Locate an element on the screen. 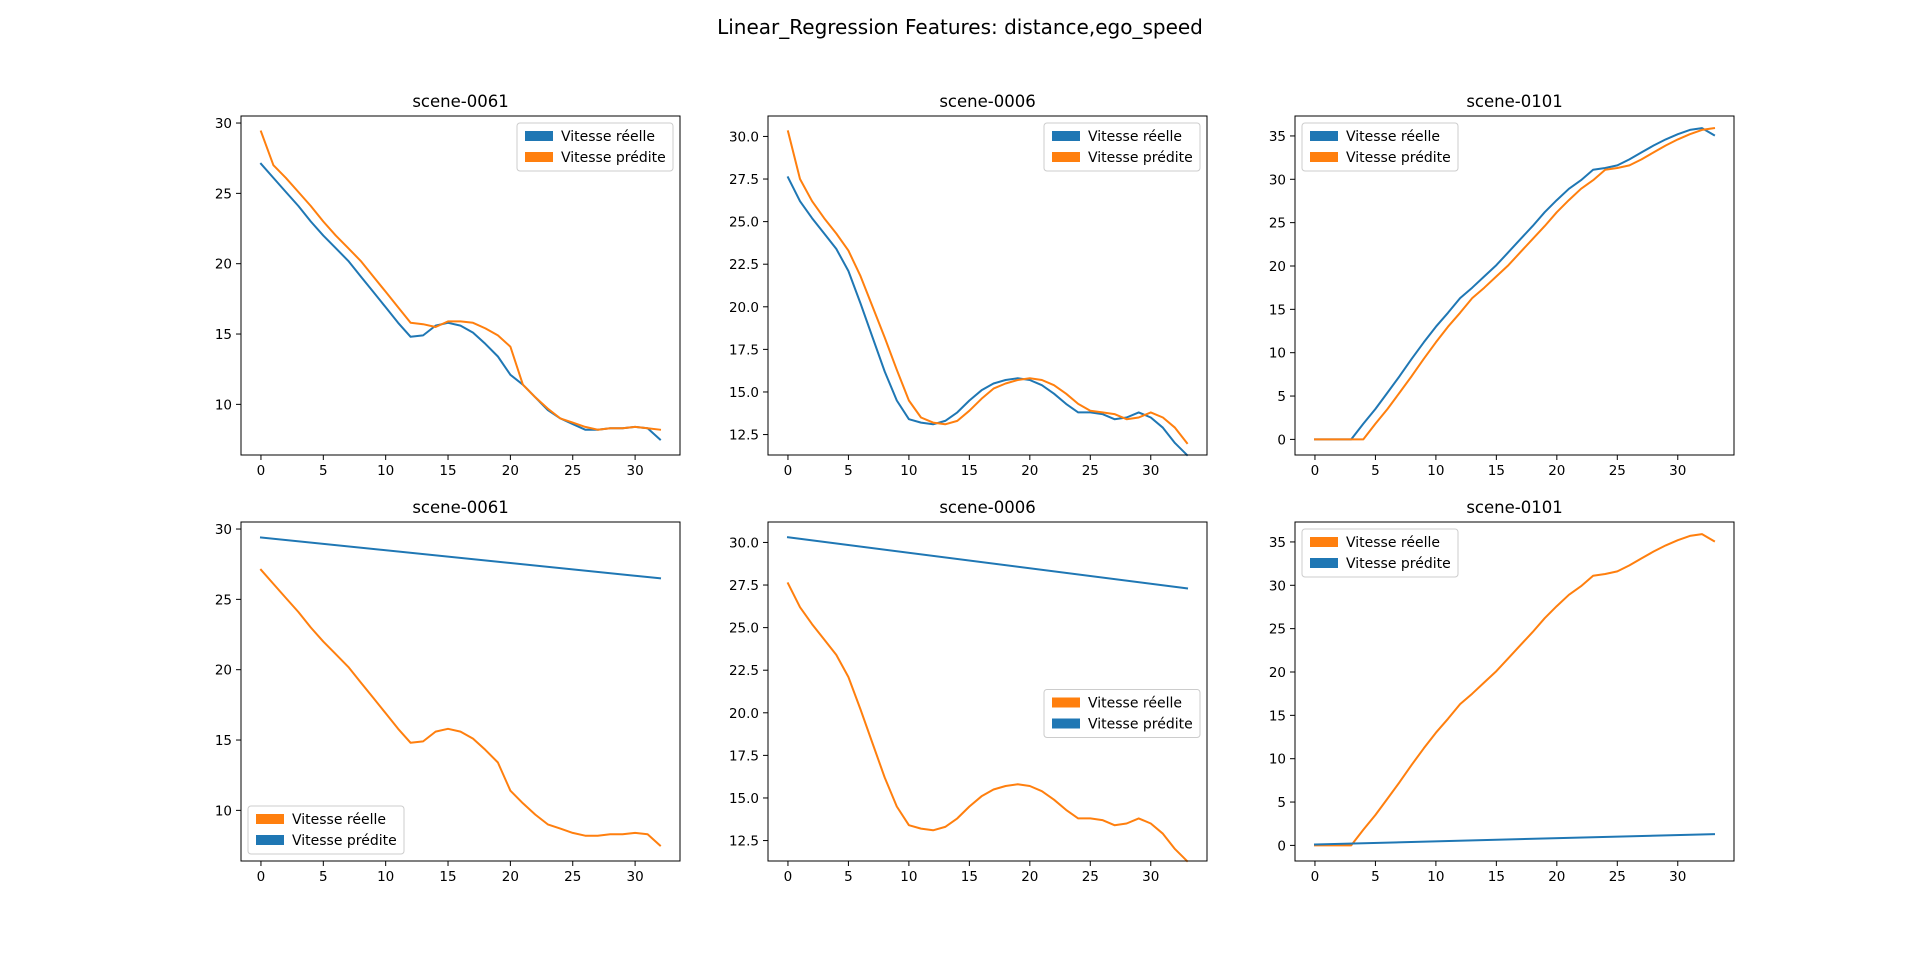 The height and width of the screenshot is (963, 1920). y-tick-label: 20.0 is located at coordinates (744, 308).